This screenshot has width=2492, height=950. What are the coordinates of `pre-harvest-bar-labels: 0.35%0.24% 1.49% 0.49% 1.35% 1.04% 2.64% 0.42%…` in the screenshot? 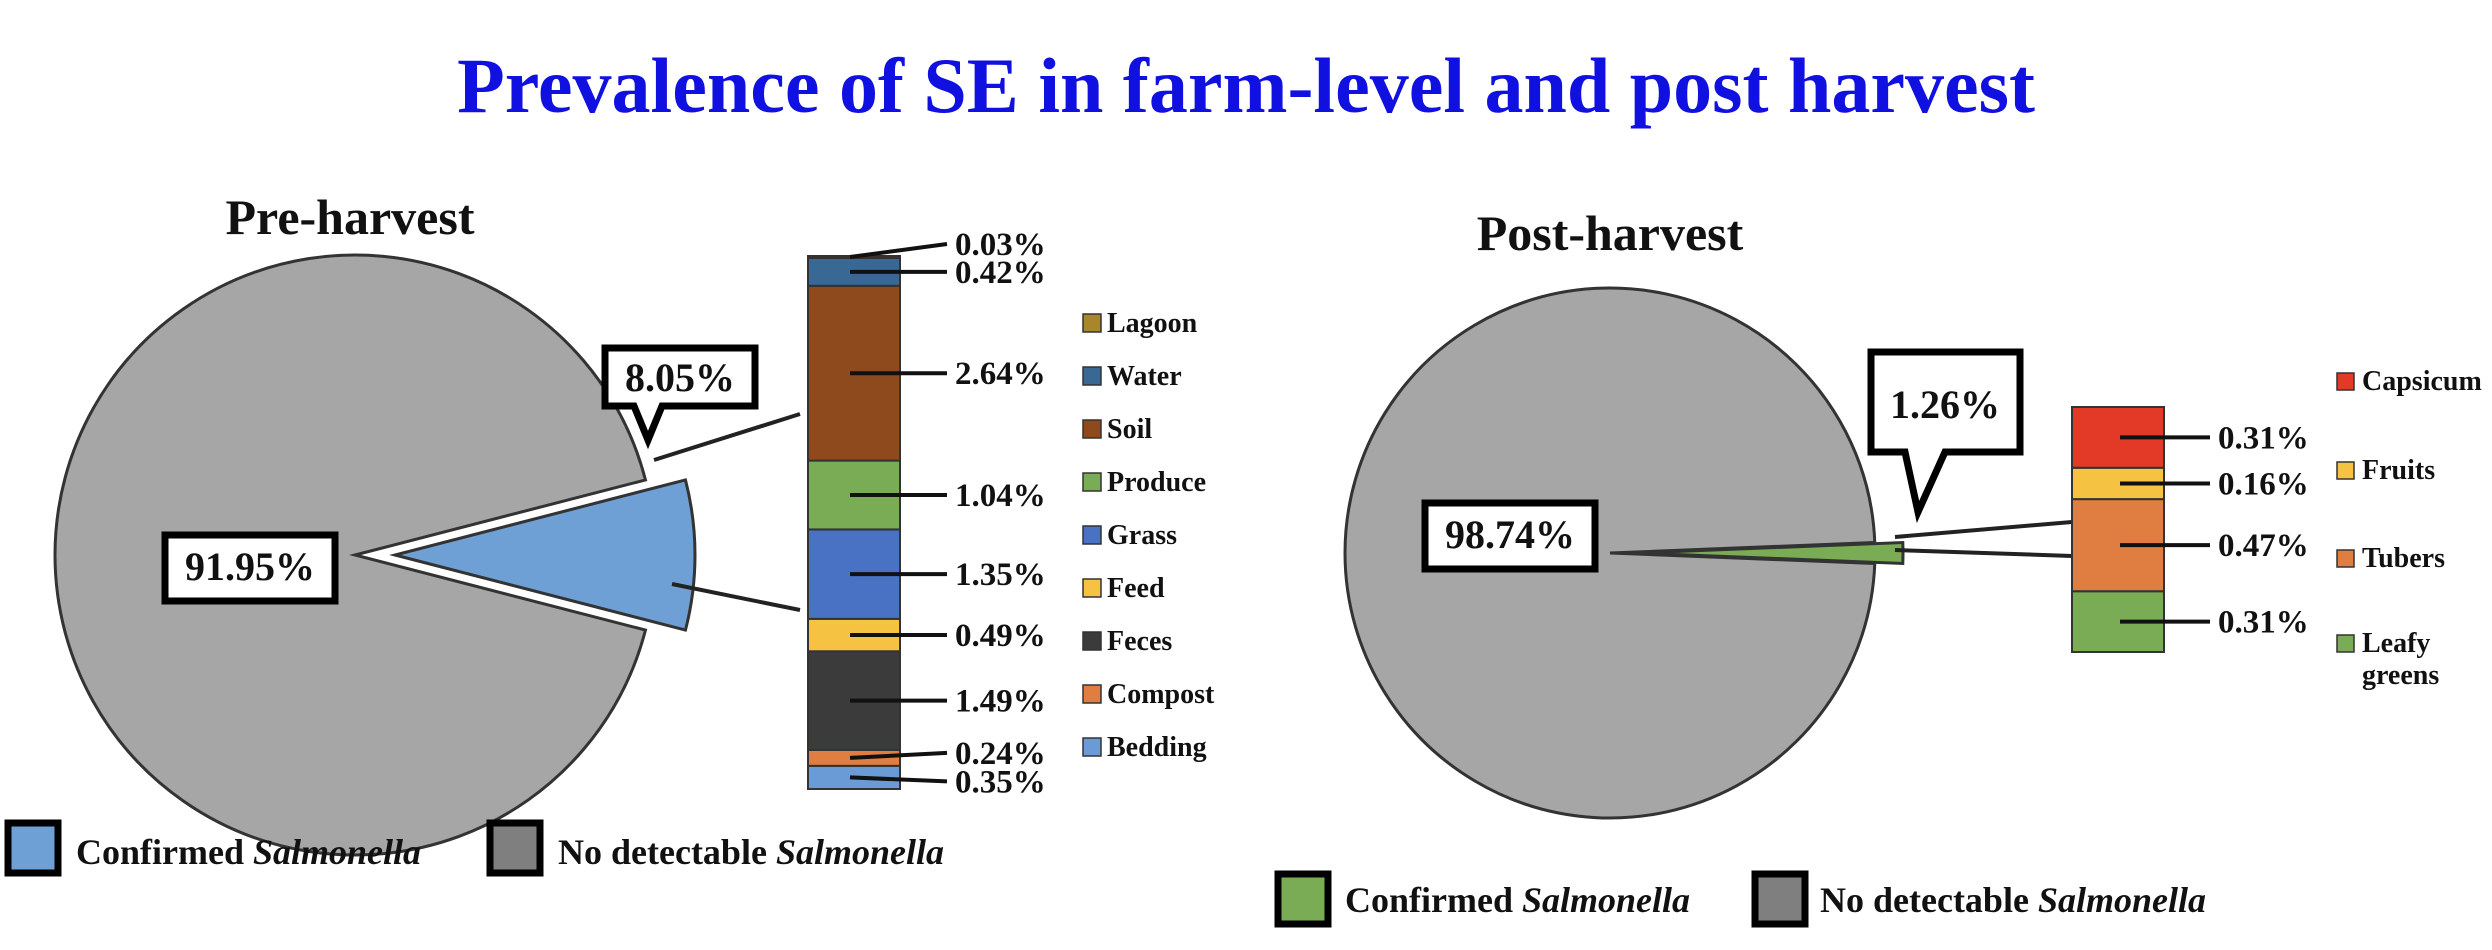 It's located at (947, 513).